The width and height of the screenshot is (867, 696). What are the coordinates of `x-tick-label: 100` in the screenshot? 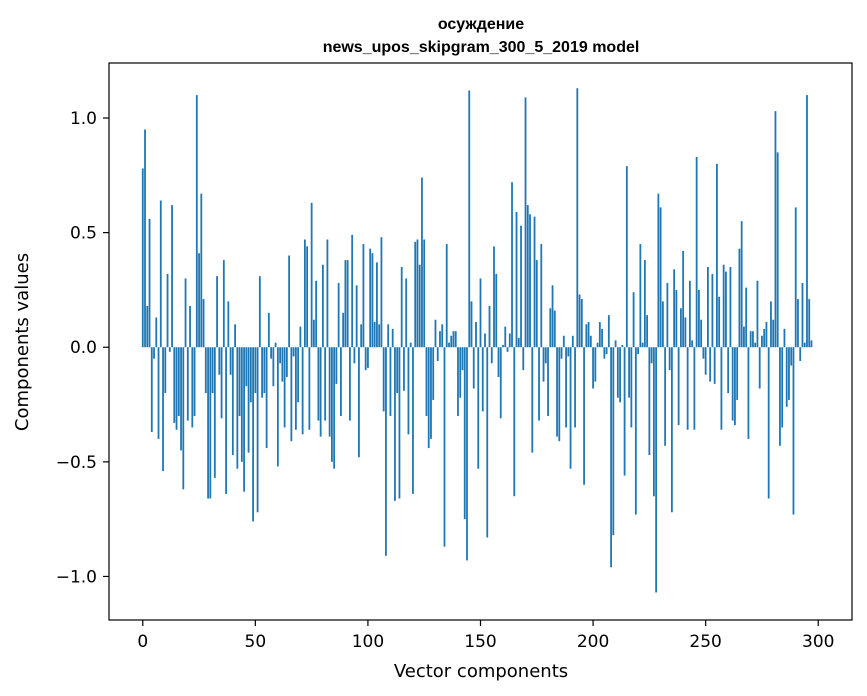 It's located at (368, 642).